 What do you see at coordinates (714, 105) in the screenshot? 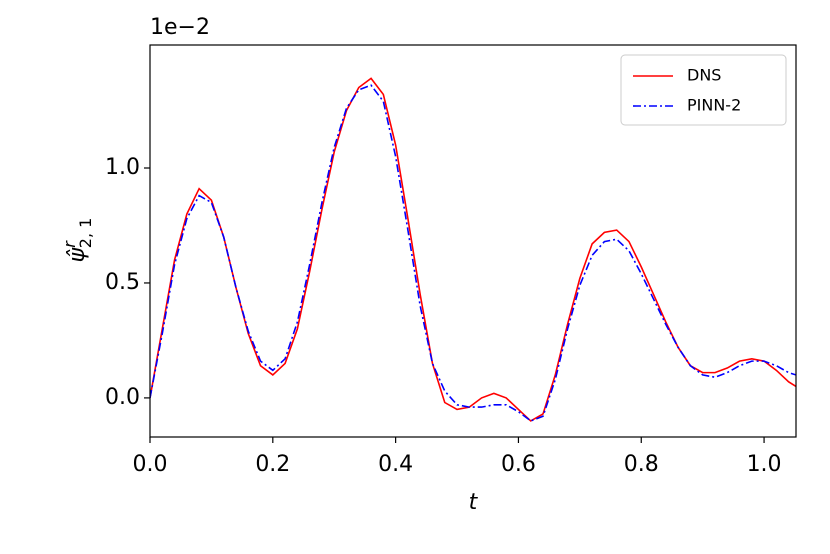
I see `legend-label: PINN-2` at bounding box center [714, 105].